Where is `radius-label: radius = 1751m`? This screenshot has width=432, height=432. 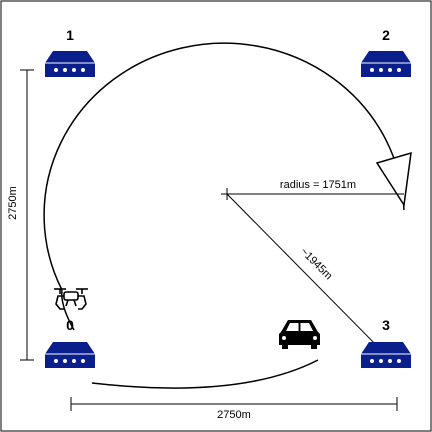
radius-label: radius = 1751m is located at coordinates (318, 185).